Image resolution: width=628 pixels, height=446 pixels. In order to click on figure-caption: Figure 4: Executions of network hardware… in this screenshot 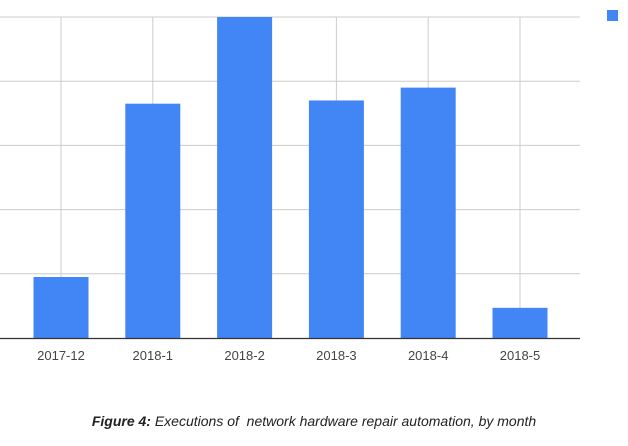, I will do `click(314, 421)`.